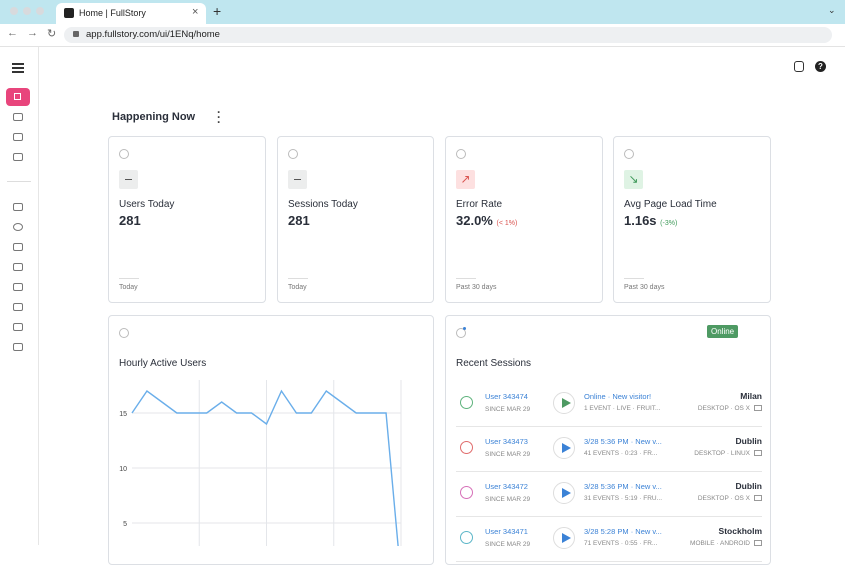  I want to click on y-tick-label: 10, so click(123, 469).